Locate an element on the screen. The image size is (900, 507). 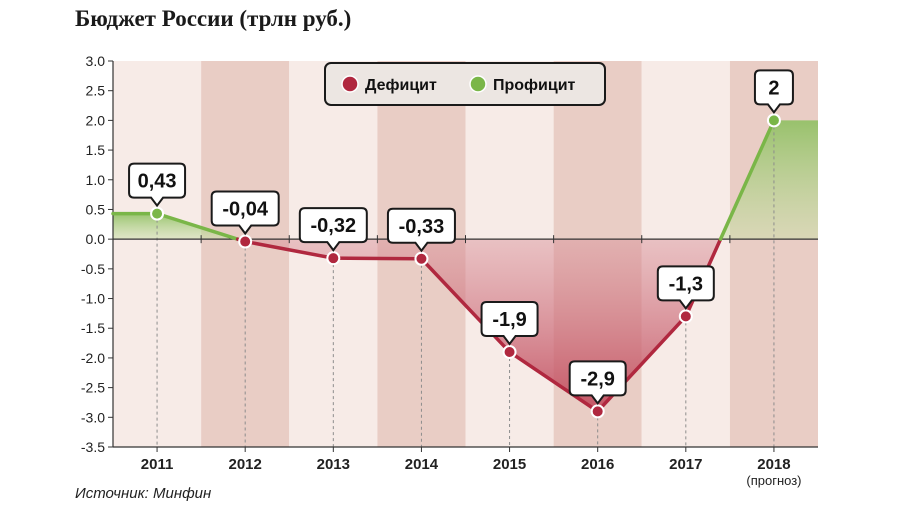
y-tick-label: 1.0 is located at coordinates (96, 180).